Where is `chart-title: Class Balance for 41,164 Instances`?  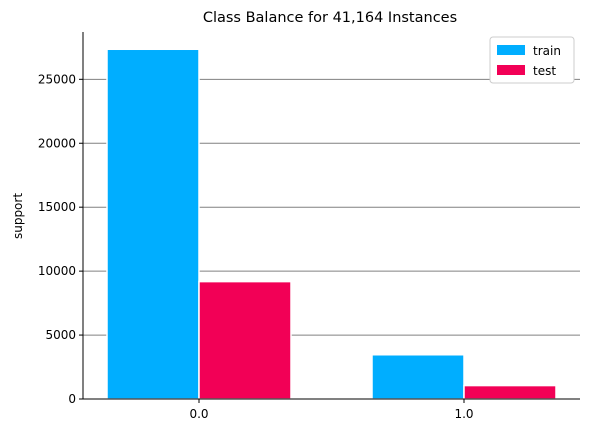 chart-title: Class Balance for 41,164 Instances is located at coordinates (330, 18).